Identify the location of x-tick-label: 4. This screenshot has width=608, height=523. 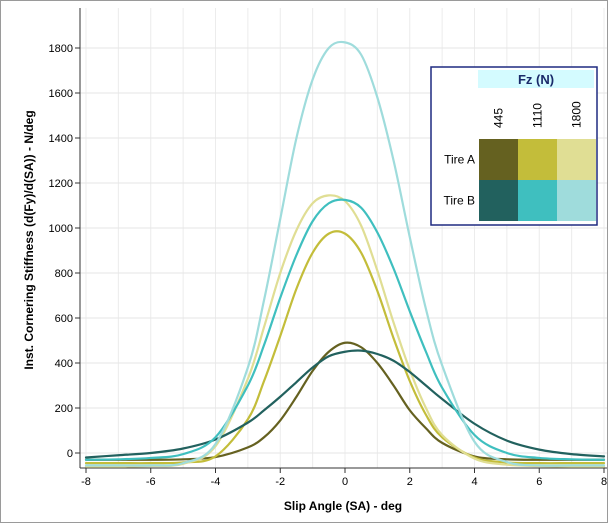
(474, 482).